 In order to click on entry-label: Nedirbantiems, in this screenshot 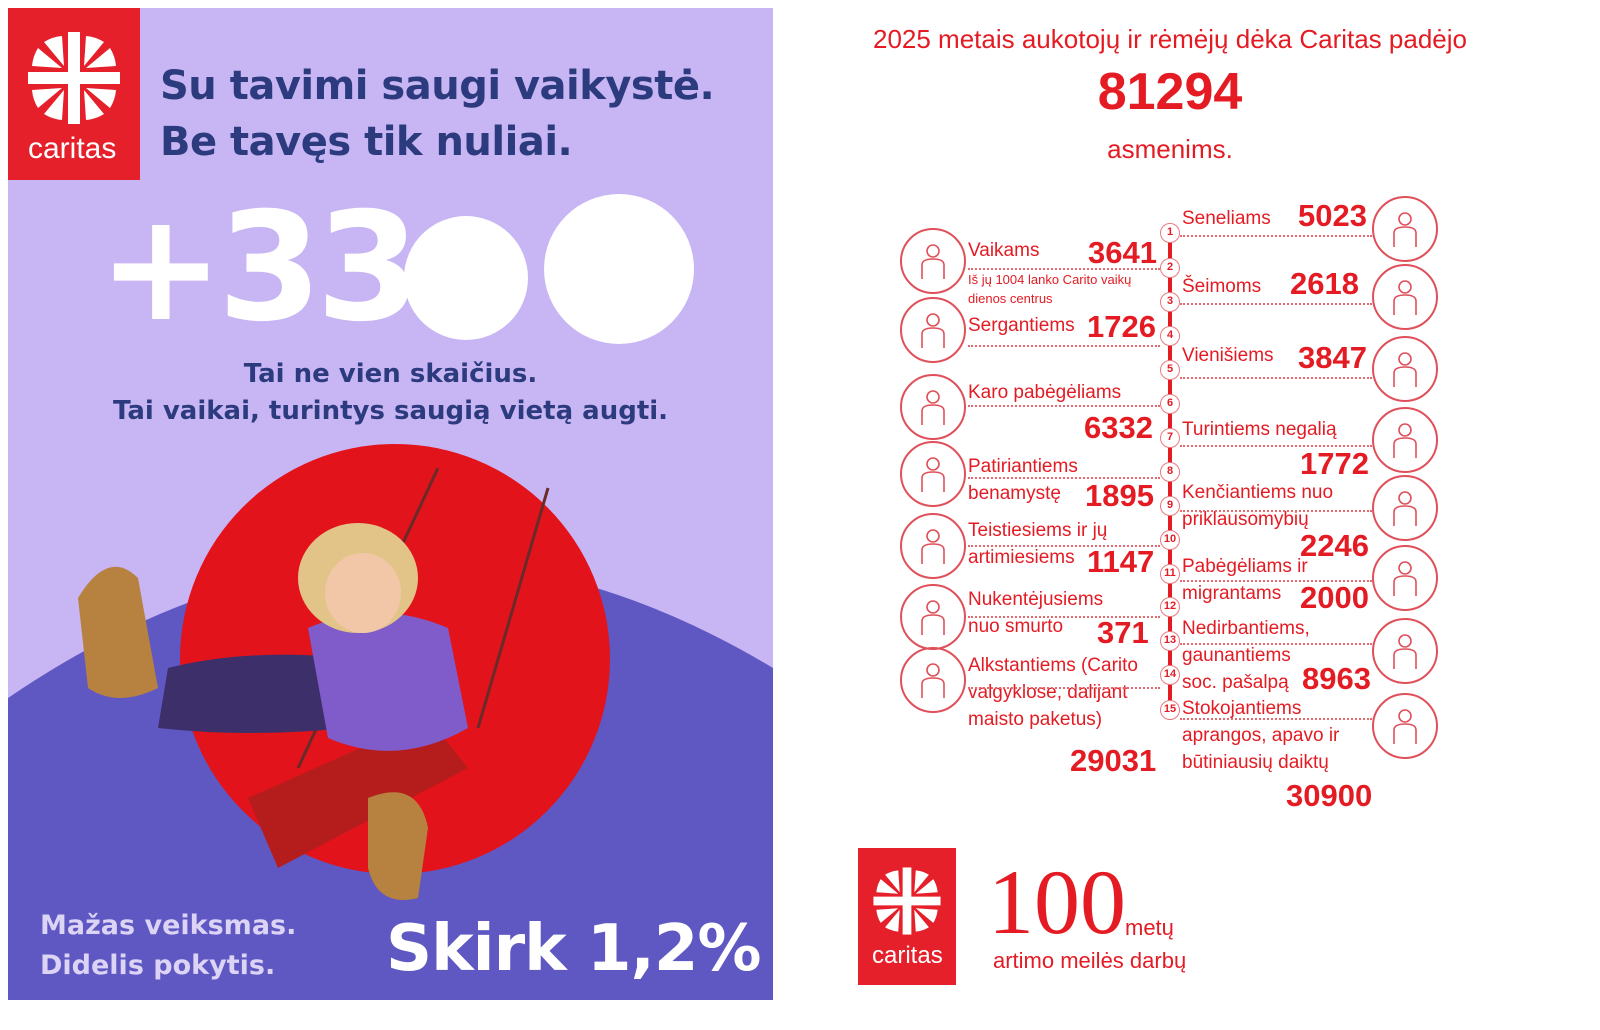, I will do `click(1246, 628)`.